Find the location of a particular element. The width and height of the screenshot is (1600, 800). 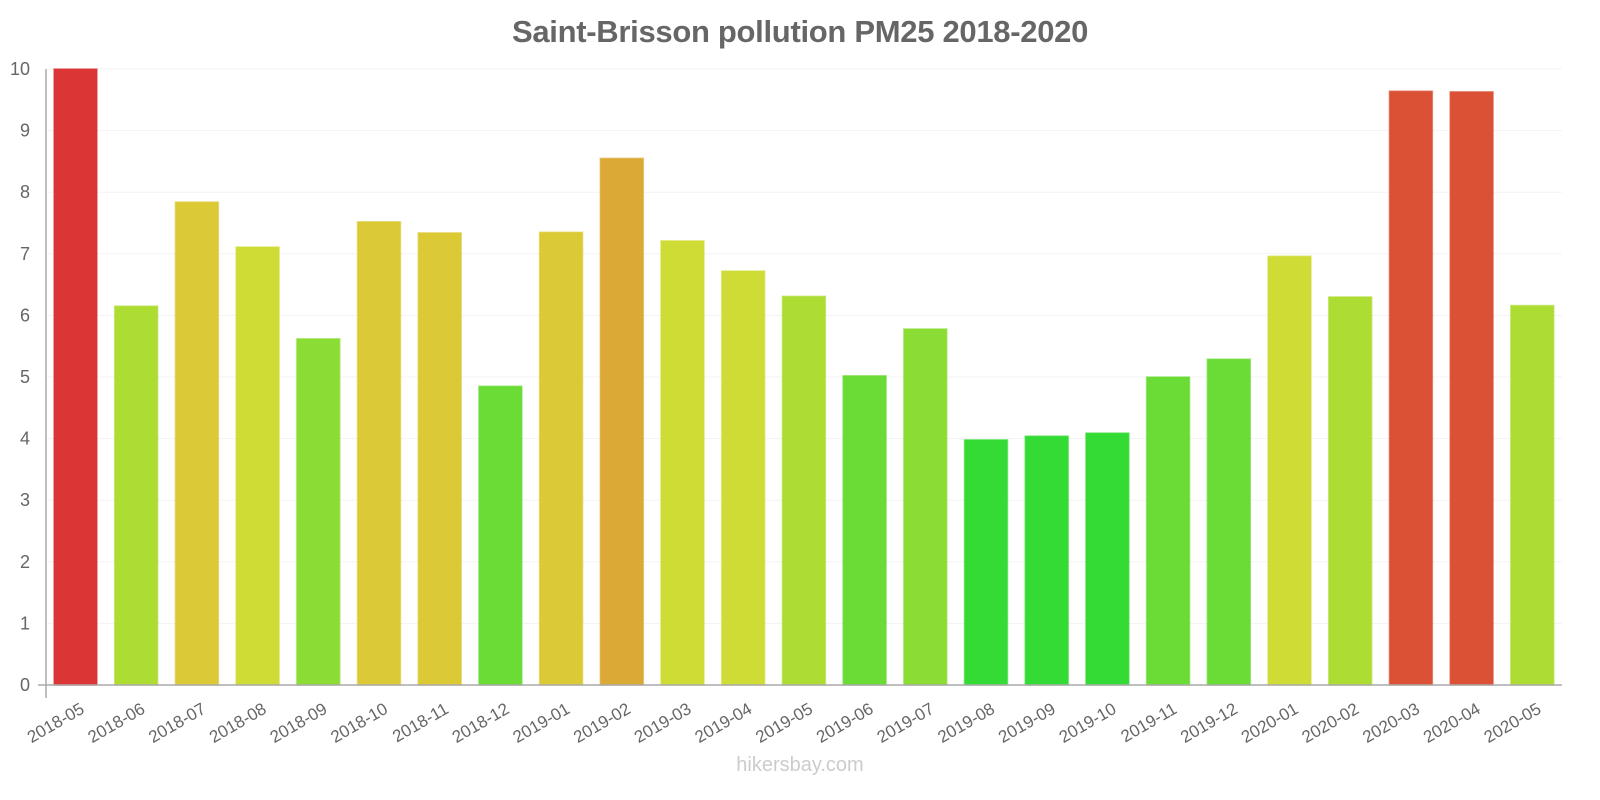

x-tick-label: 2018-11 is located at coordinates (420, 722).